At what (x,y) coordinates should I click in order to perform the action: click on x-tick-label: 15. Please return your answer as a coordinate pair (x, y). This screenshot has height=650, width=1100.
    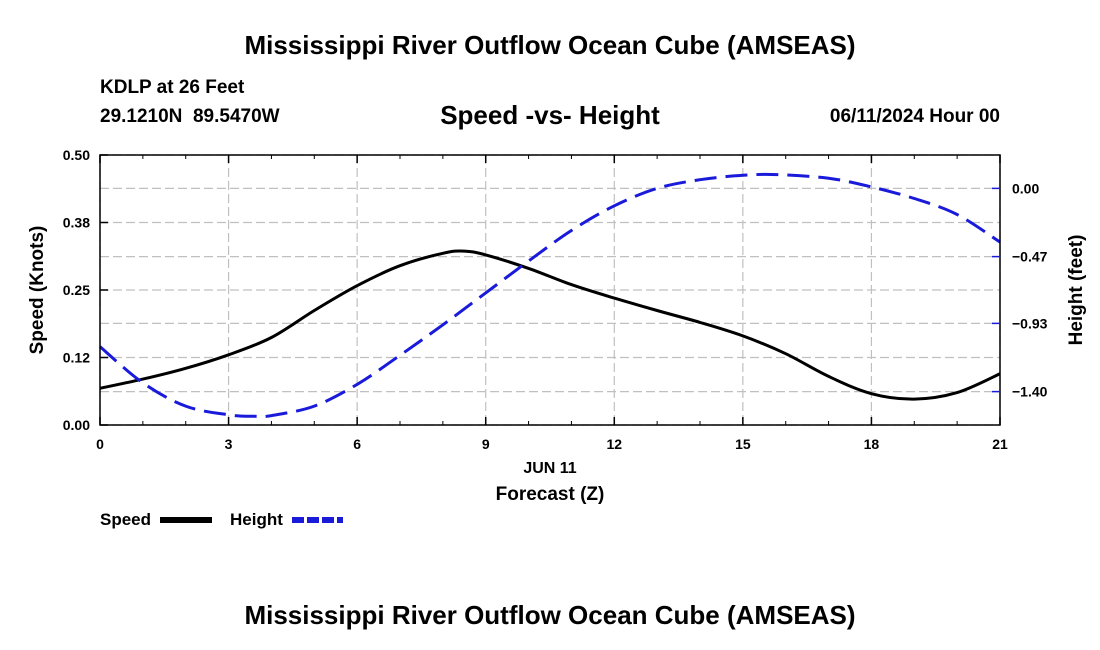
    Looking at the image, I should click on (743, 444).